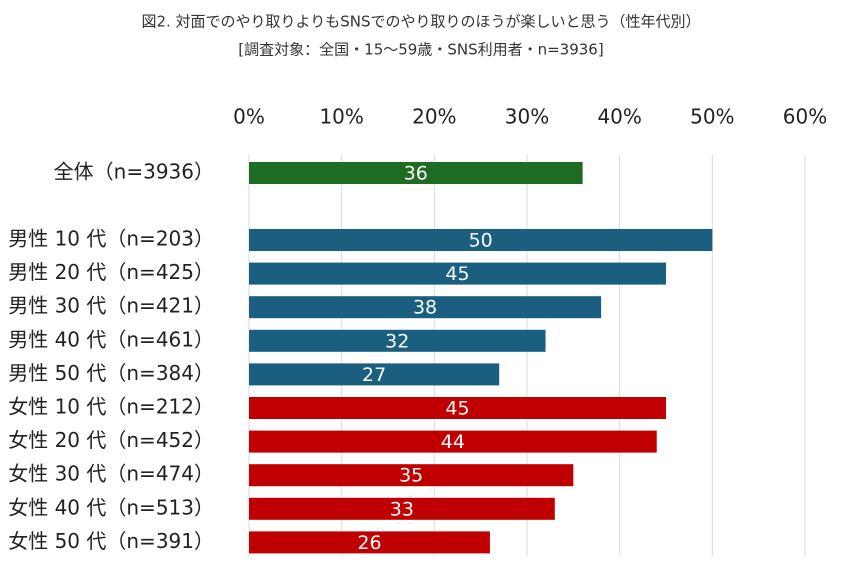  What do you see at coordinates (420, 50) in the screenshot?
I see `chart-subtitle: [調査対象：全国・15～59歳・SNS利用者・n=3936]` at bounding box center [420, 50].